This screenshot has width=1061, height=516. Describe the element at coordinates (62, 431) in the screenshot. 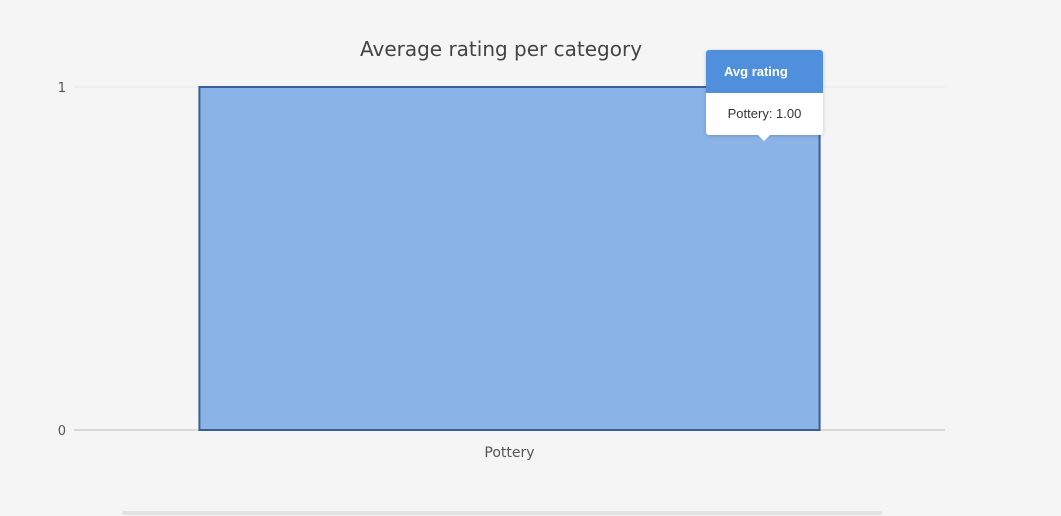

I see `y-tick-label: 0` at that location.